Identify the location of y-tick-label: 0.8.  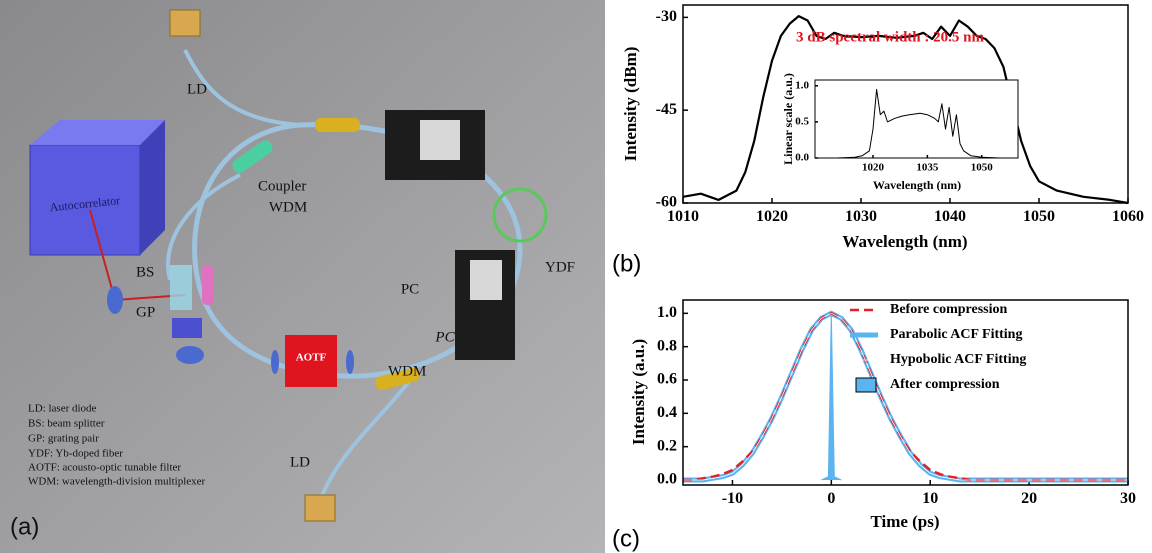
(667, 345).